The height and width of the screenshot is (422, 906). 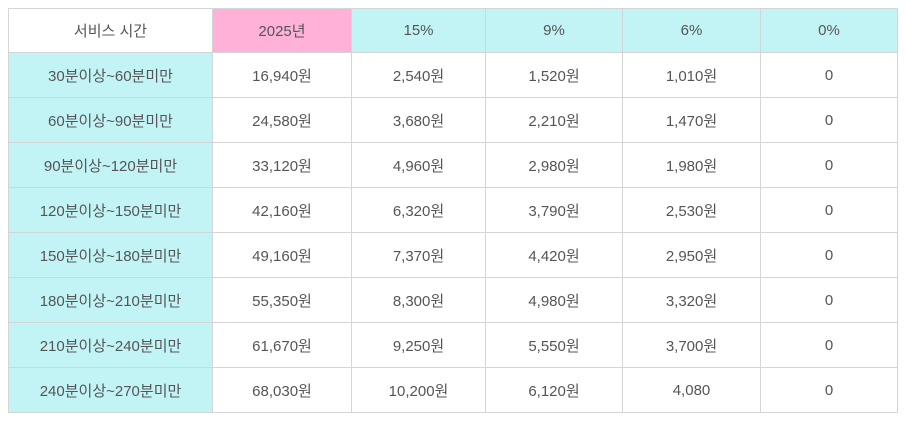 What do you see at coordinates (110, 255) in the screenshot?
I see `row-label-cell: 150분이상~180분미만` at bounding box center [110, 255].